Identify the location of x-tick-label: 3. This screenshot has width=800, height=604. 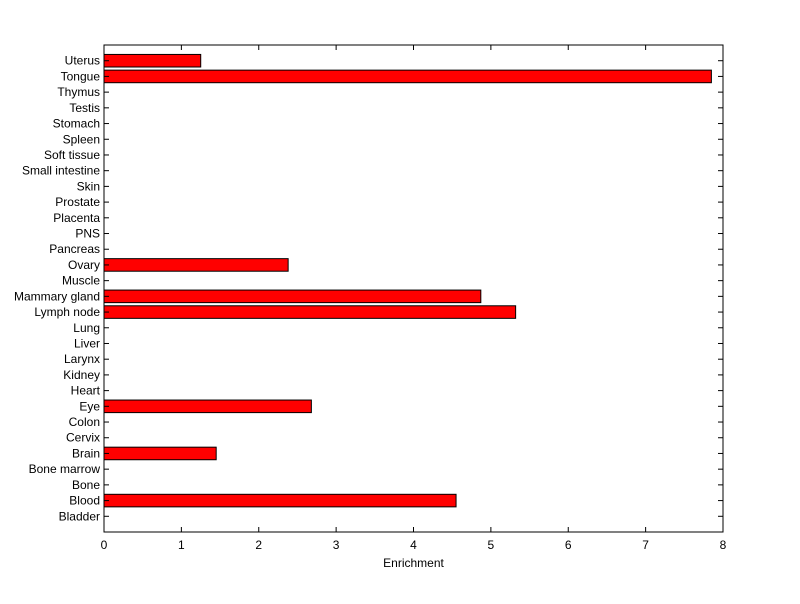
(336, 545).